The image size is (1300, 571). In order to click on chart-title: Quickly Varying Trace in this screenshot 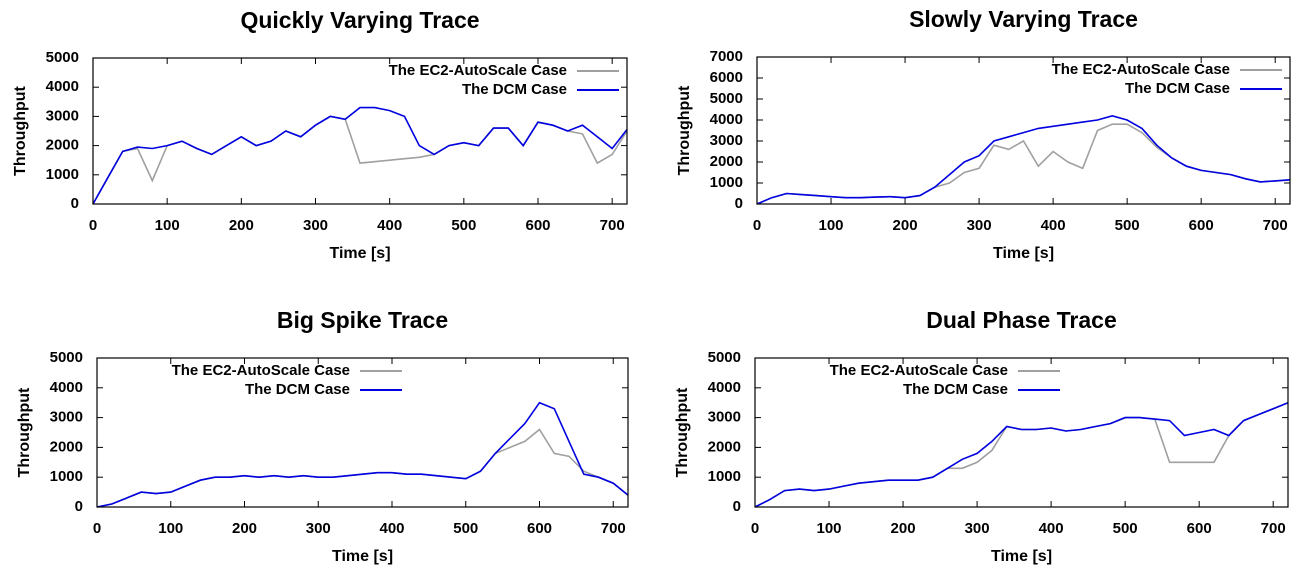, I will do `click(359, 20)`.